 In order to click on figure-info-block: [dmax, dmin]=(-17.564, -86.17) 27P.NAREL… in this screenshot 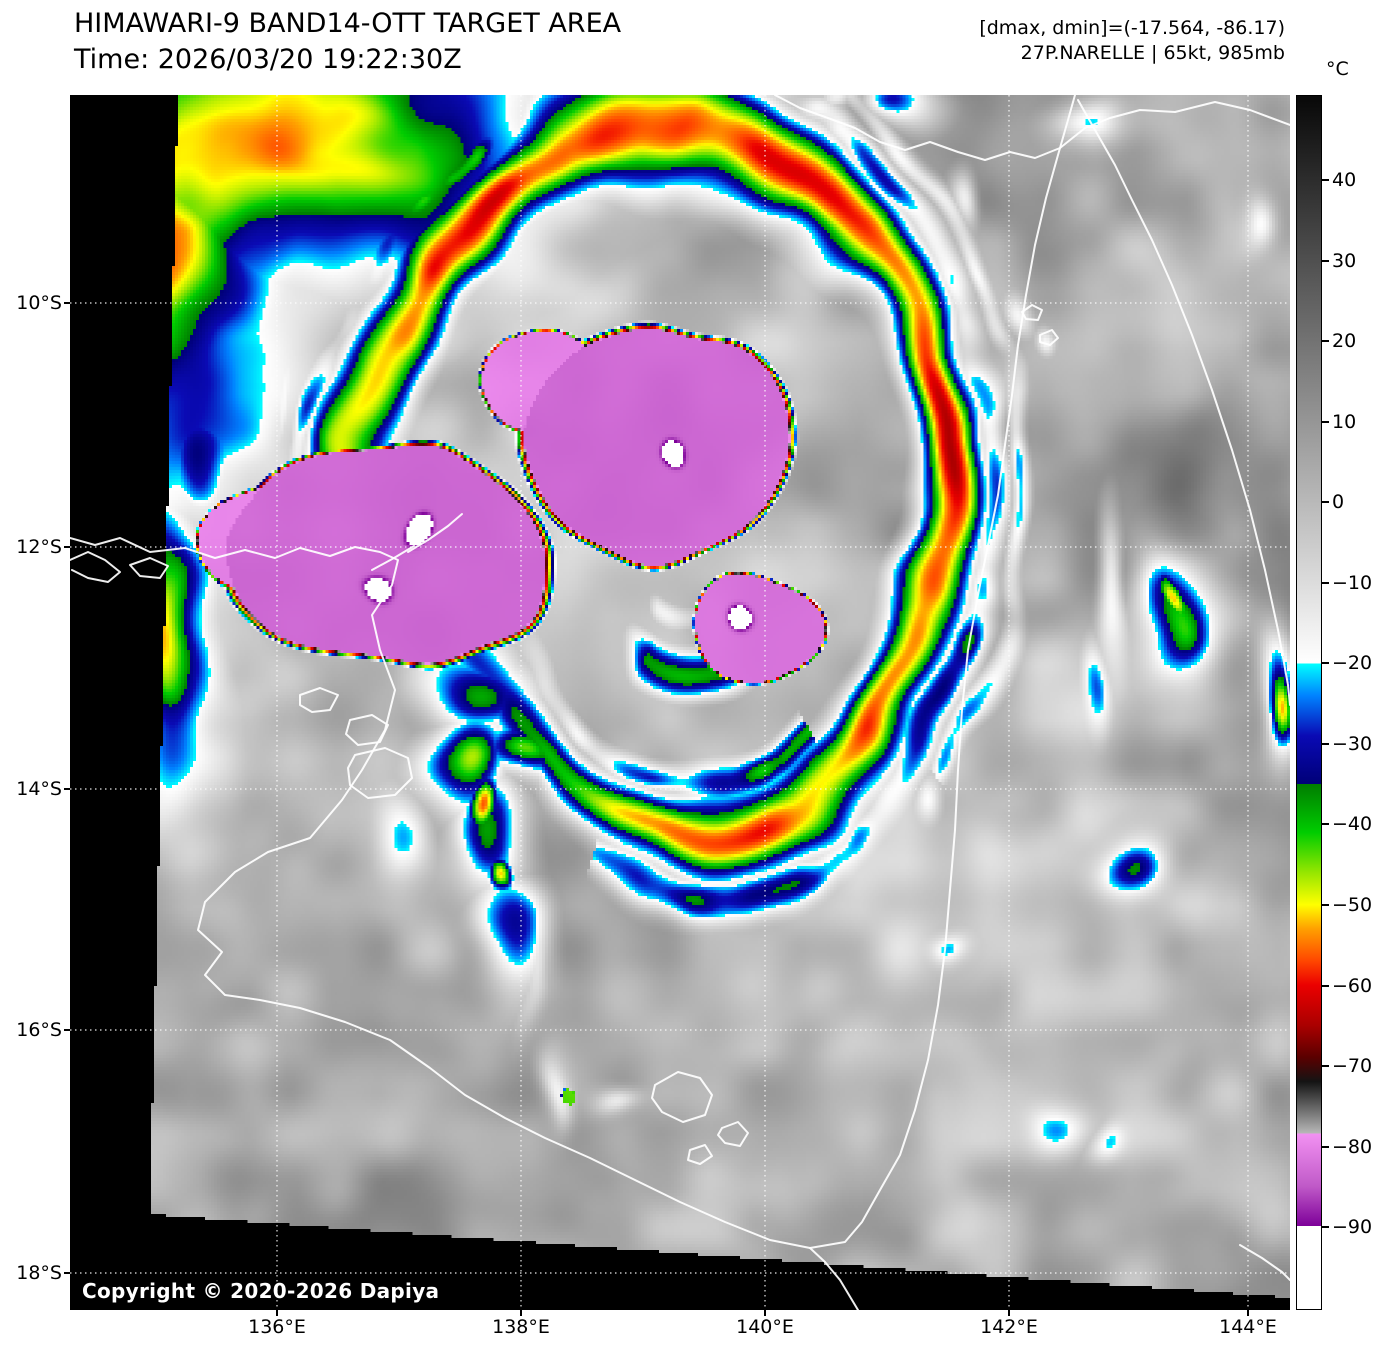, I will do `click(1132, 41)`.